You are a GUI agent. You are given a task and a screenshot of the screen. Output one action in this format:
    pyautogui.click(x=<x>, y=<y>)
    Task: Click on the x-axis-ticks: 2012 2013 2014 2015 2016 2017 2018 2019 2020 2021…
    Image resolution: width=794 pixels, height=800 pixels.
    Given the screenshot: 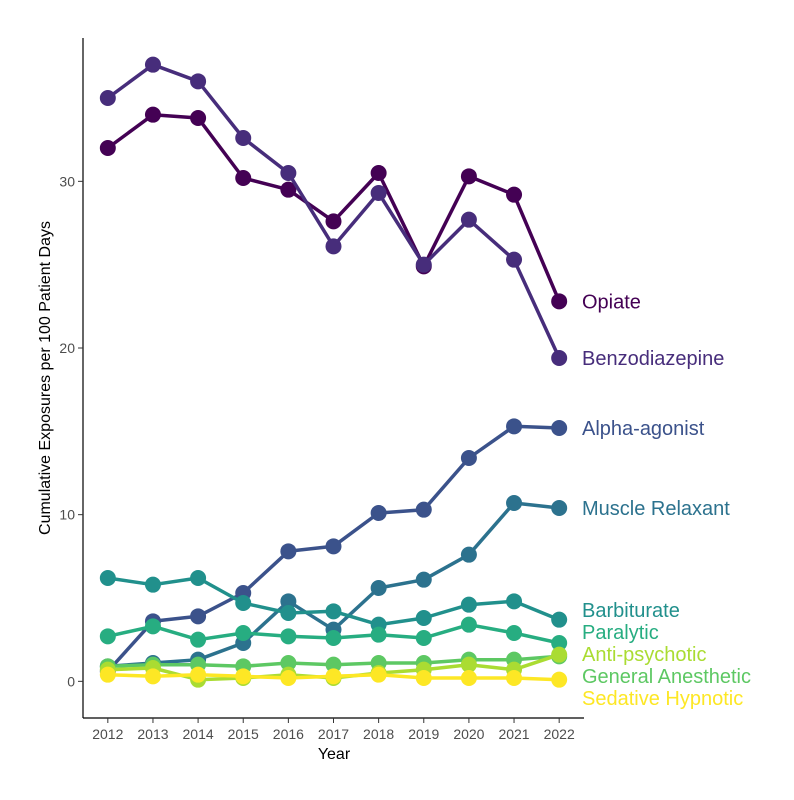 What is the action you would take?
    pyautogui.click(x=333, y=730)
    